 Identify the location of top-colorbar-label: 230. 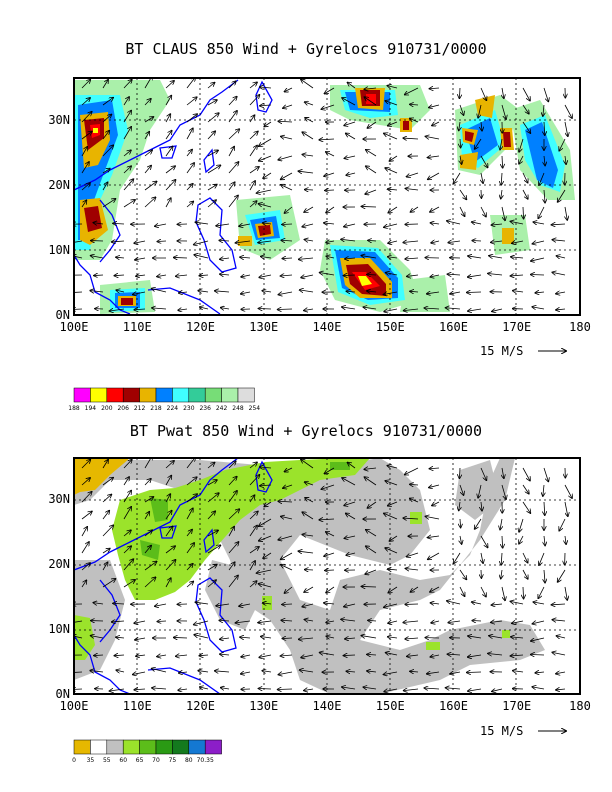
(189, 408).